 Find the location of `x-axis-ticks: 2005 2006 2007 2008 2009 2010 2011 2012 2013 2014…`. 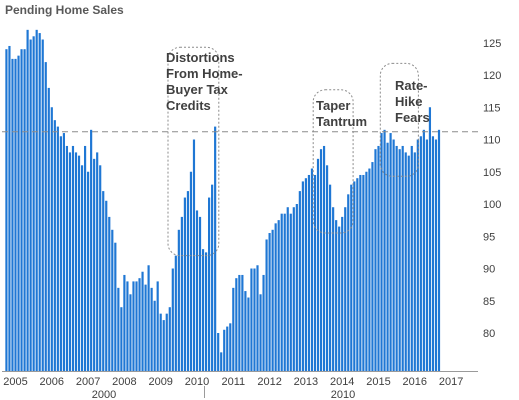

x-axis-ticks: 2005 2006 2007 2008 2009 2010 2011 2012 2013 2014… is located at coordinates (233, 382).